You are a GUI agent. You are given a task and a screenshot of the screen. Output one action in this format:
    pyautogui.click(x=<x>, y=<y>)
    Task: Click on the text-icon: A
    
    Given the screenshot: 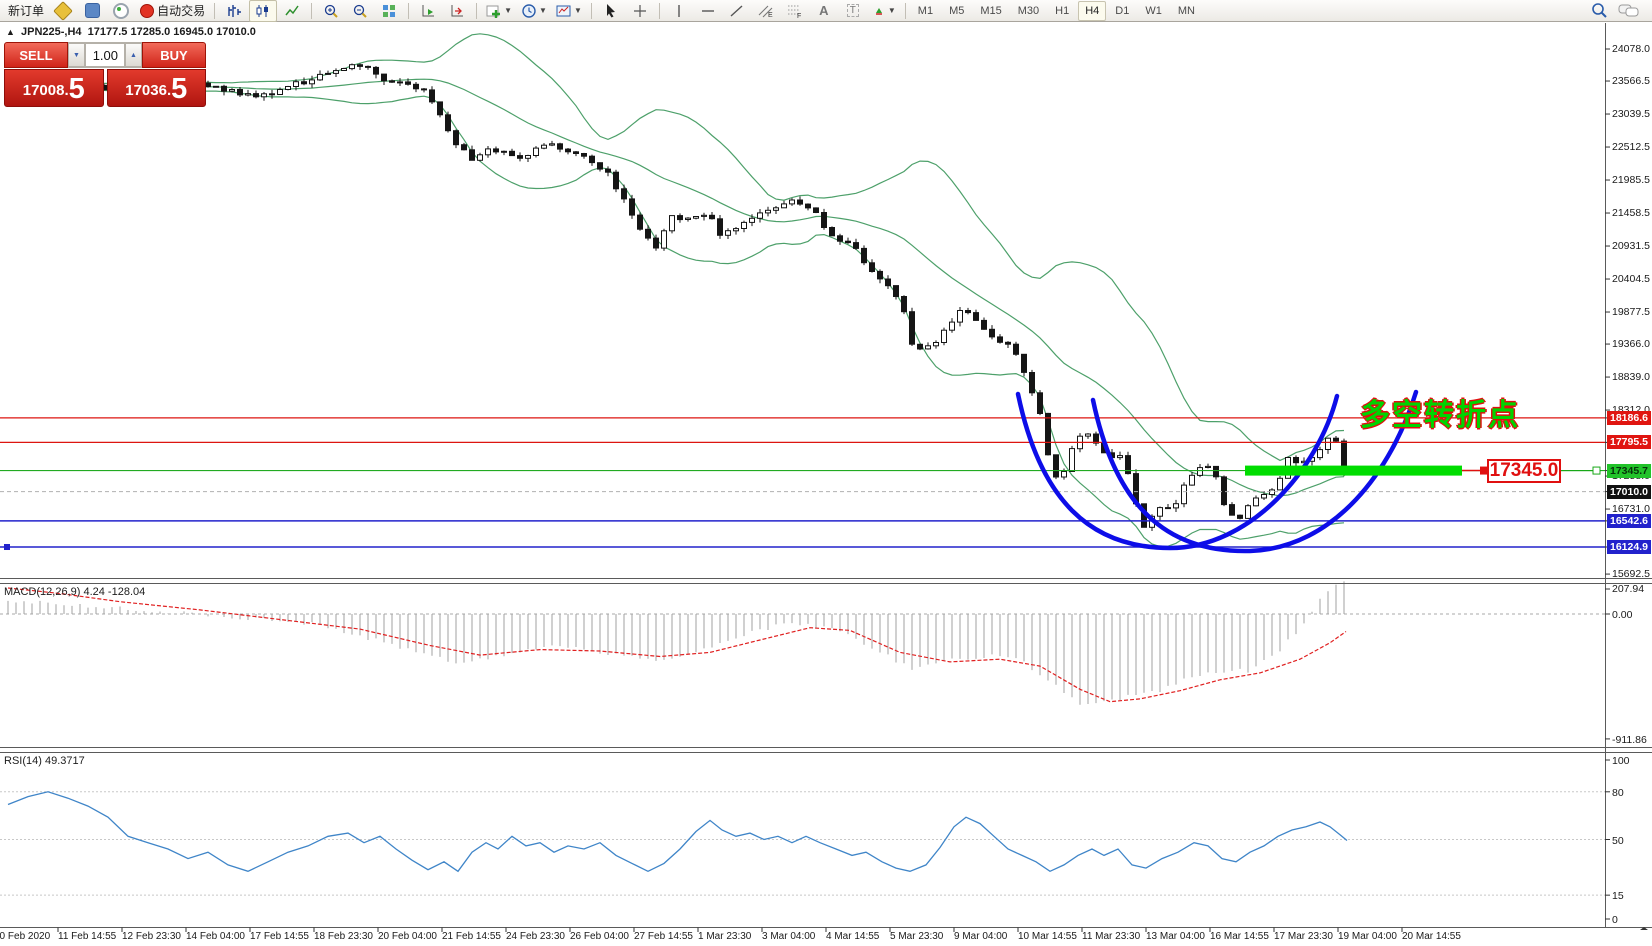 What is the action you would take?
    pyautogui.click(x=824, y=10)
    